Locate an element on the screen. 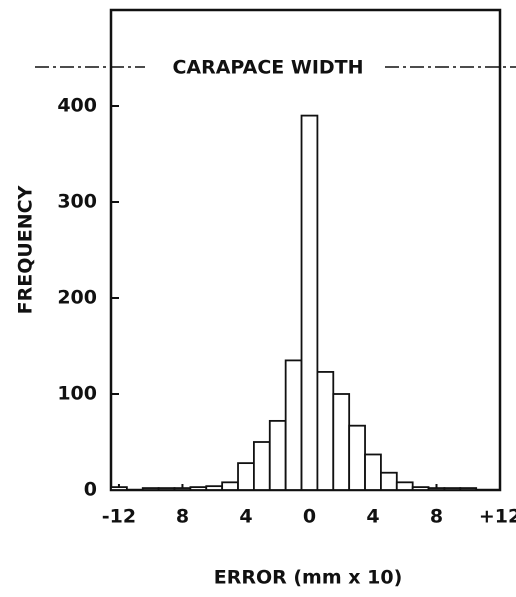 The height and width of the screenshot is (597, 516). y-tick-label: 400 is located at coordinates (77, 106).